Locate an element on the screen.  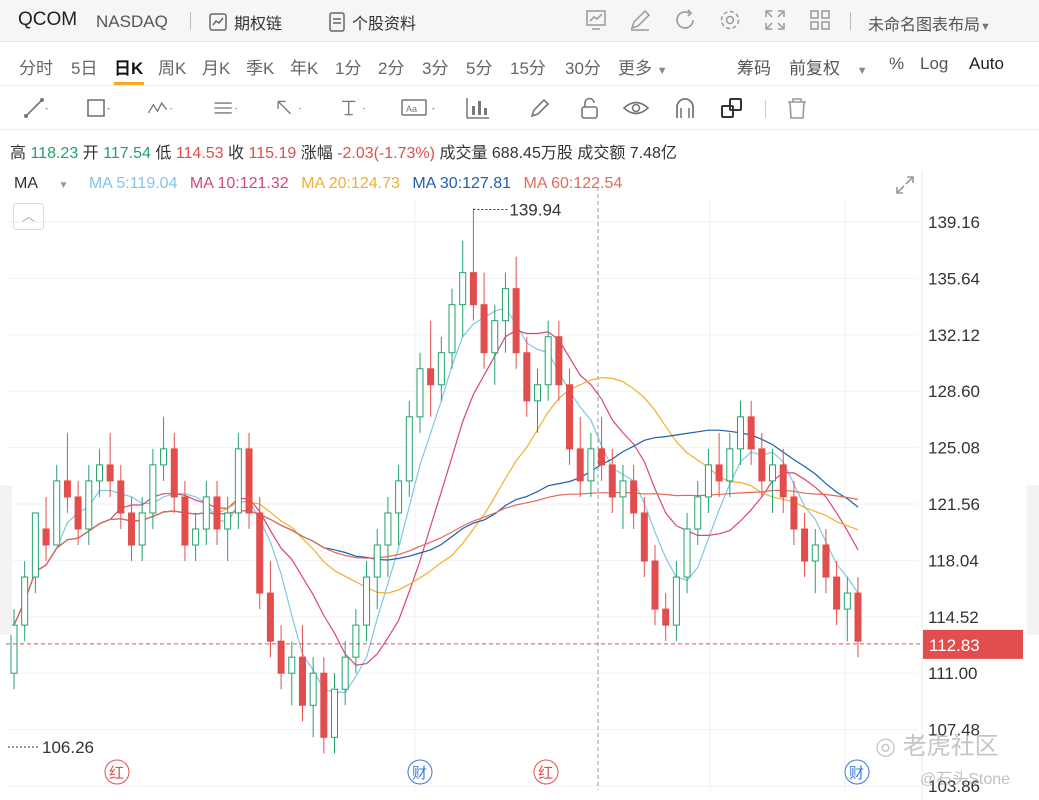
change-label: 涨幅 is located at coordinates (316, 153).